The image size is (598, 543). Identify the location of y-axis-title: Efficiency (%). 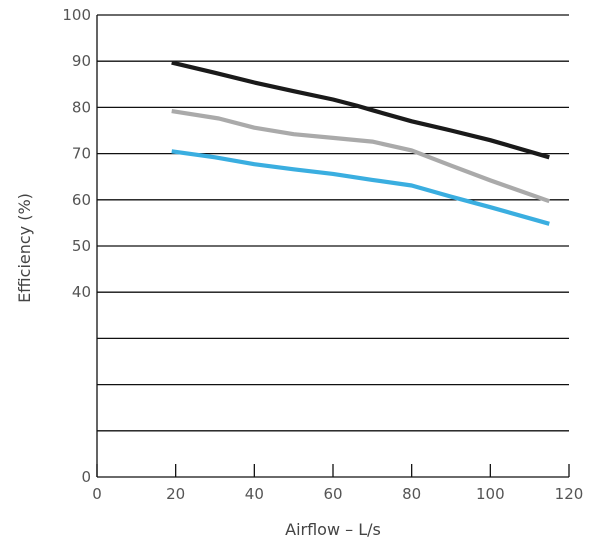
(24, 248).